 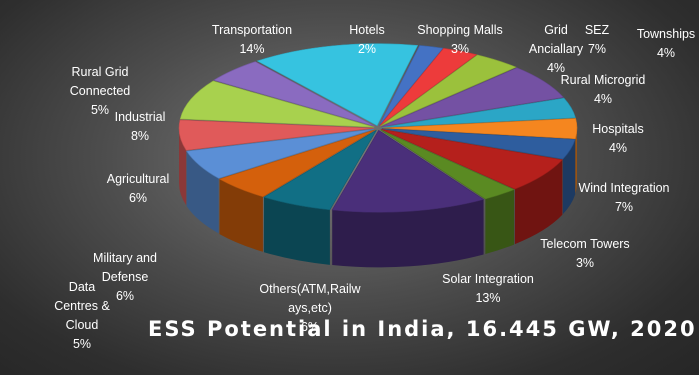 What do you see at coordinates (488, 288) in the screenshot?
I see `slice-label-solar-integration: Solar Integration 13%` at bounding box center [488, 288].